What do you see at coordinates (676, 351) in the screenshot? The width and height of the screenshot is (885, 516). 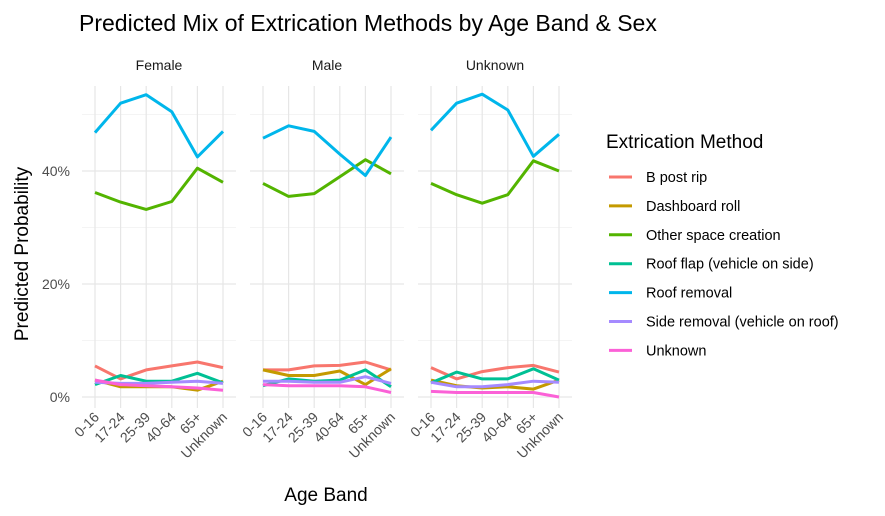 I see `legend-label-unknown: Unknown` at bounding box center [676, 351].